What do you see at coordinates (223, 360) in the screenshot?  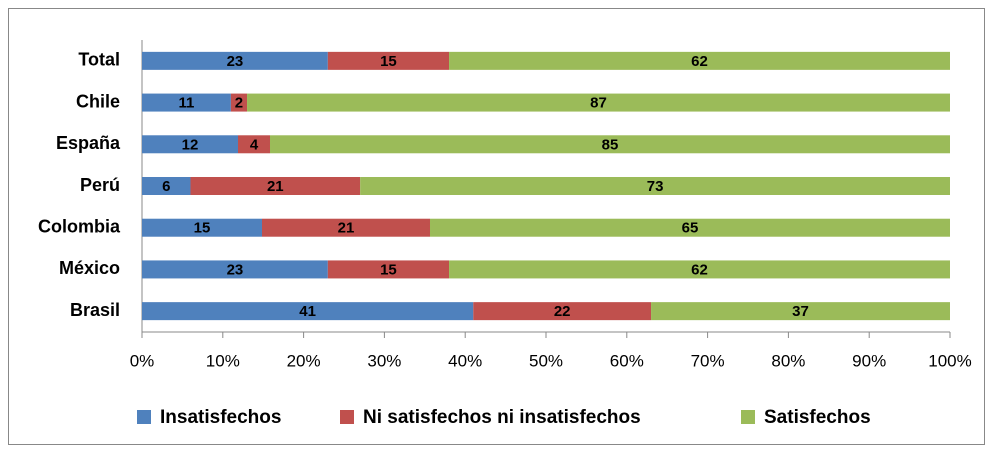 I see `x-tick-label: 10%` at bounding box center [223, 360].